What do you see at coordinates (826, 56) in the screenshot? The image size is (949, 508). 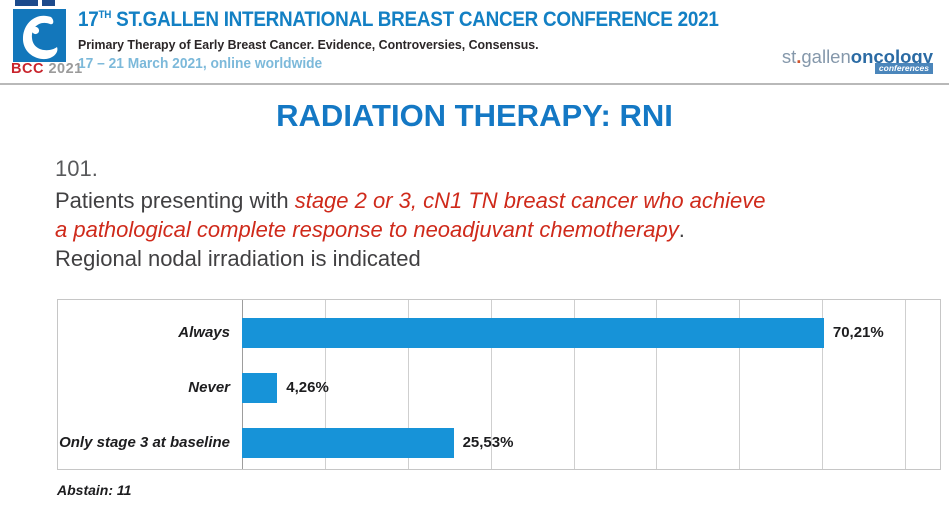 I see `sg-logo-gallen: gallen` at bounding box center [826, 56].